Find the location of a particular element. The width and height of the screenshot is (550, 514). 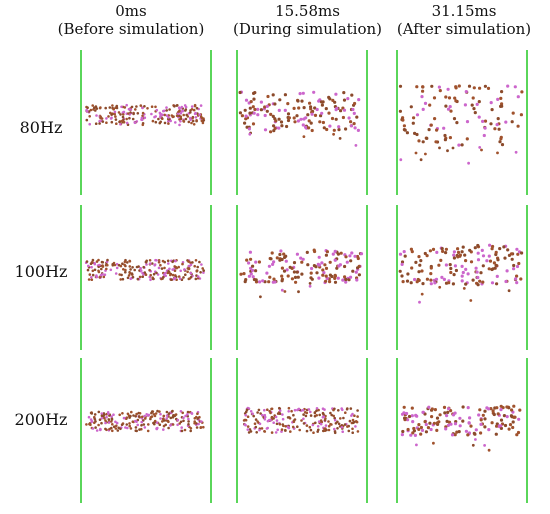

left-wall is located at coordinates (397, 430).